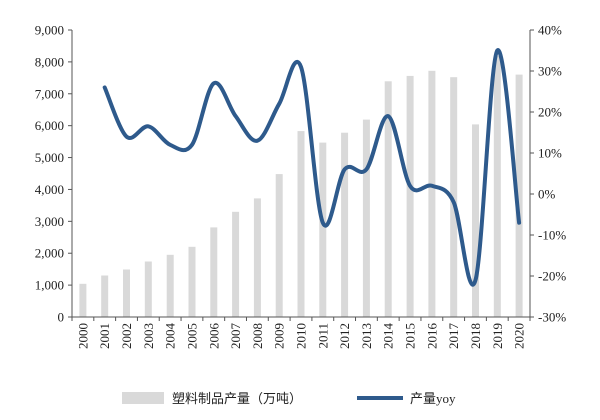 The width and height of the screenshot is (600, 420). What do you see at coordinates (550, 71) in the screenshot?
I see `right-tick-label: 30%` at bounding box center [550, 71].